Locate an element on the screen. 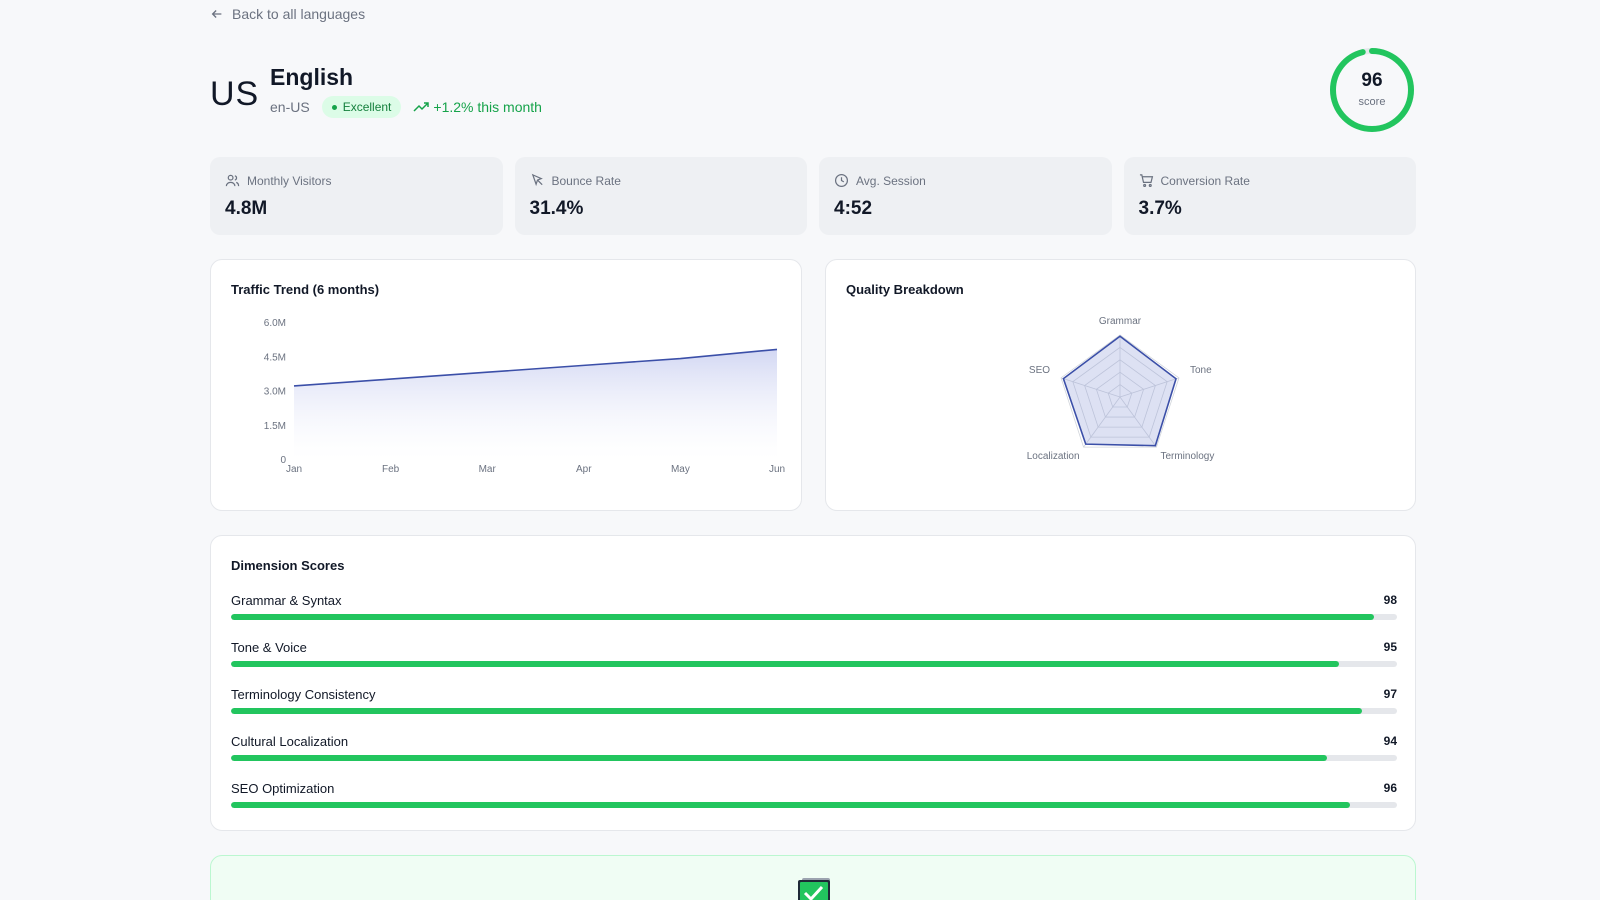 The height and width of the screenshot is (900, 1600). trend-indicator: +1.2% this month is located at coordinates (477, 107).